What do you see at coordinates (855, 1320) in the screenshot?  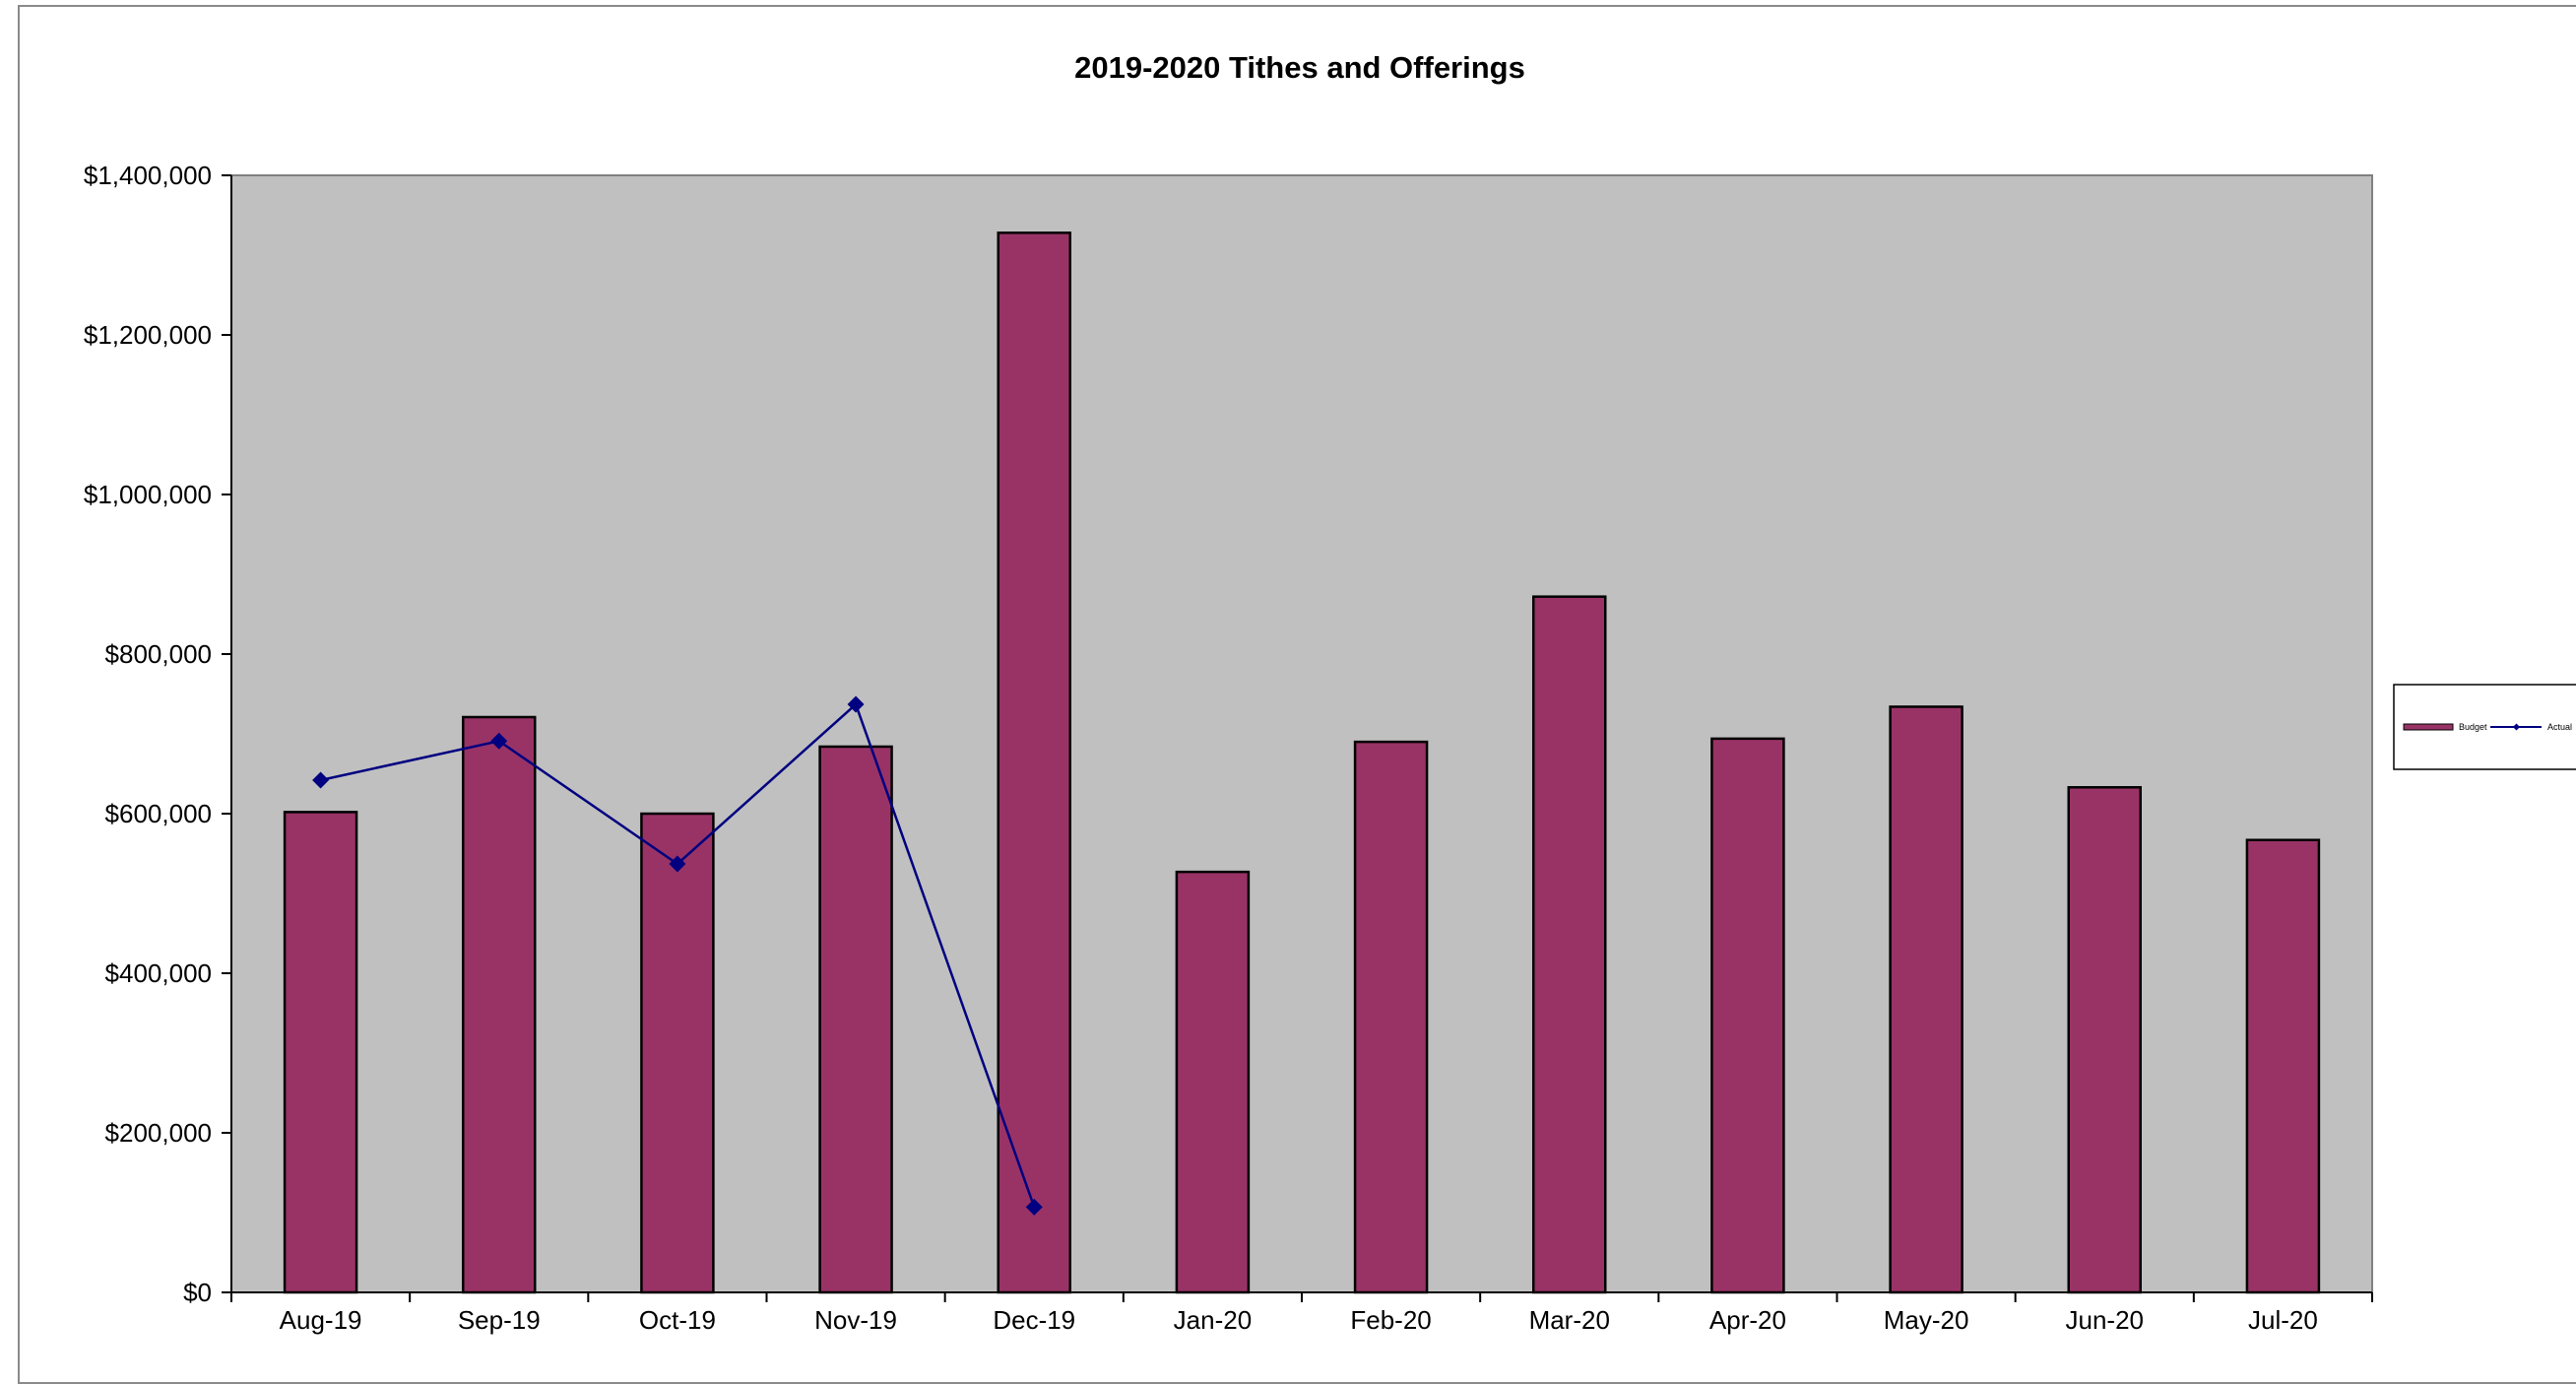 I see `x-tick-label: Nov-19` at bounding box center [855, 1320].